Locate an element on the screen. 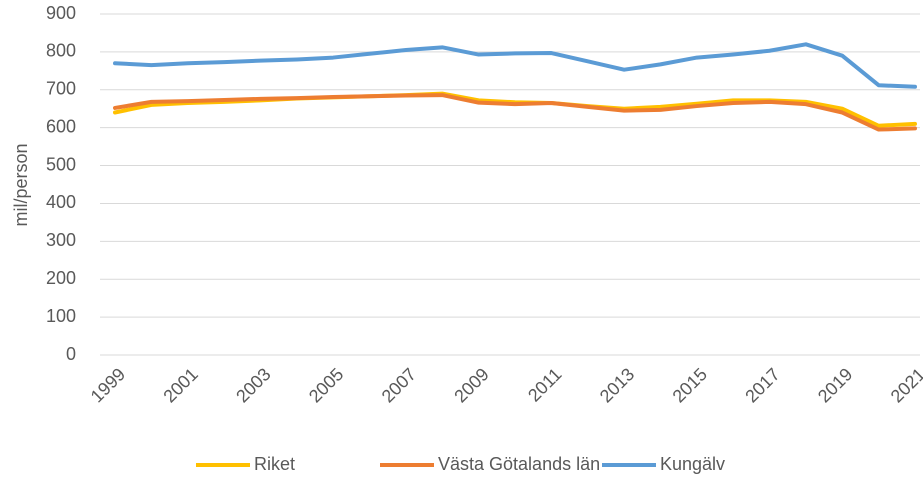  y-tick-label: 200 is located at coordinates (61, 278).